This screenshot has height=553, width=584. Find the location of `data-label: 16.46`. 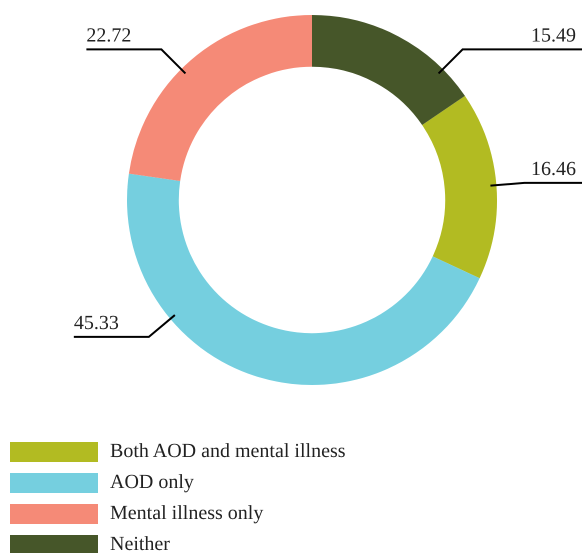

data-label: 16.46 is located at coordinates (553, 169).